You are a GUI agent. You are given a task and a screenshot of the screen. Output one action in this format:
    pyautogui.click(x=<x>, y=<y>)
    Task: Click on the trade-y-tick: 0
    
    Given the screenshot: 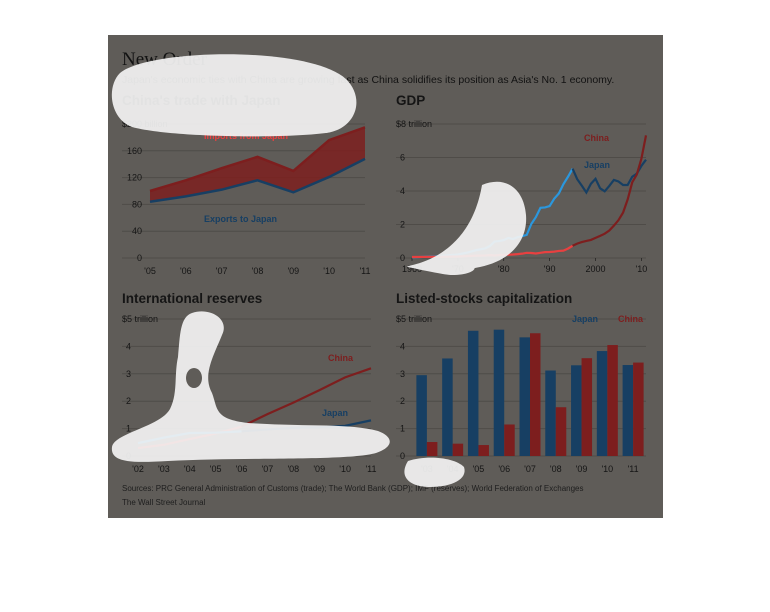 What is the action you would take?
    pyautogui.click(x=139, y=258)
    